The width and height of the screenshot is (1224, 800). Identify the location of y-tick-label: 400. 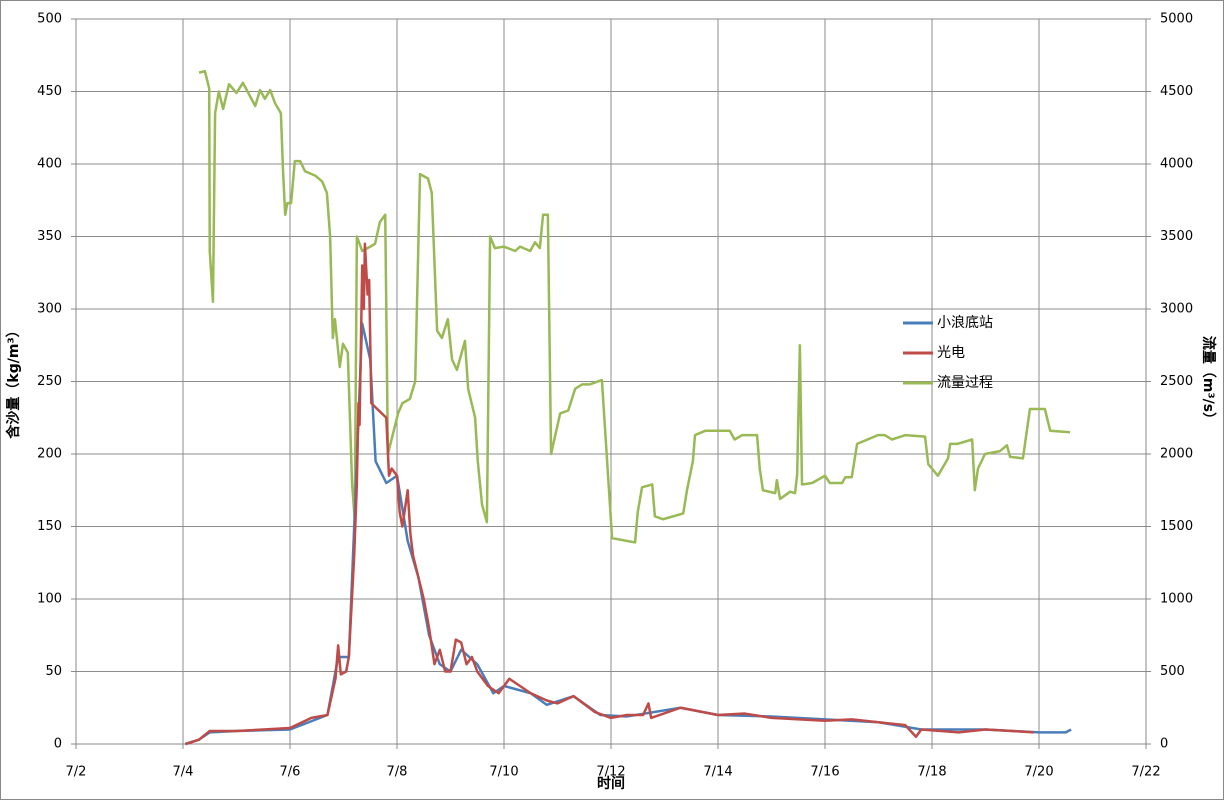
(49, 164).